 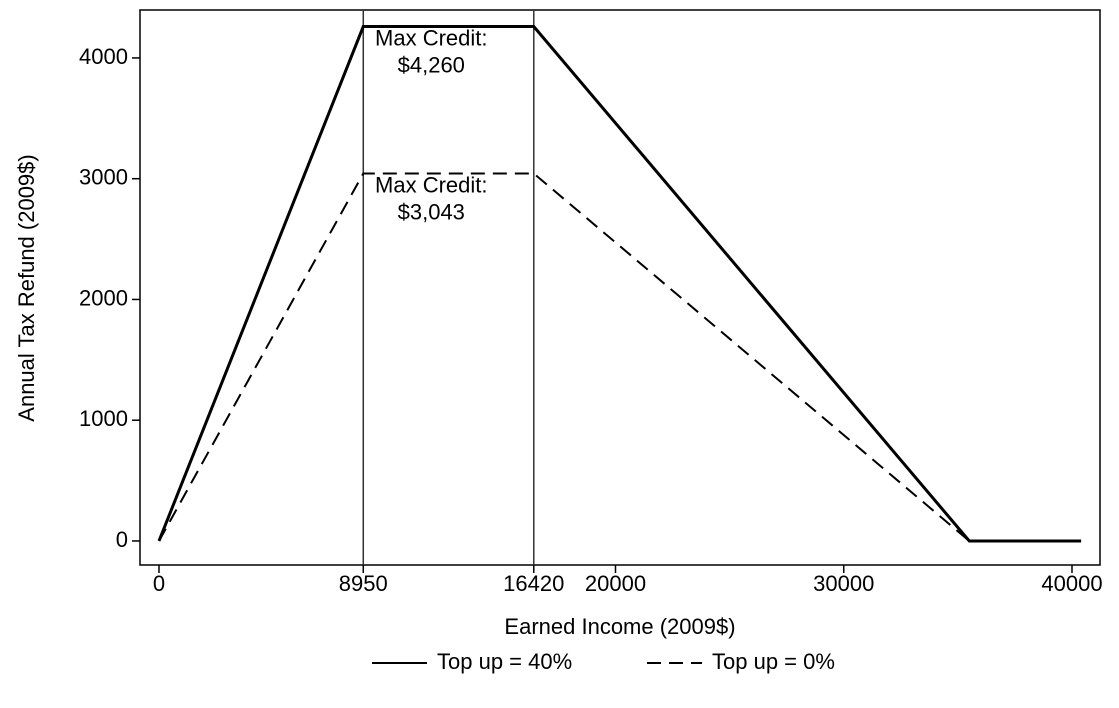 I want to click on y-tick-label: 2000, so click(x=103, y=297).